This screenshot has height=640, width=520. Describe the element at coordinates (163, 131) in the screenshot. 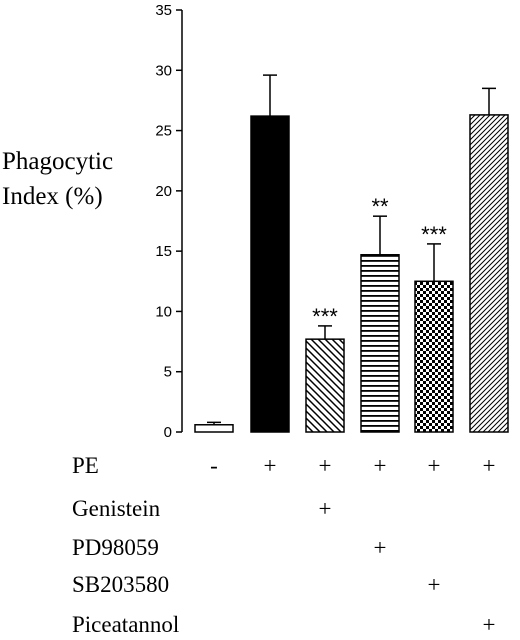

I see `y-tick-label-25: 25` at that location.